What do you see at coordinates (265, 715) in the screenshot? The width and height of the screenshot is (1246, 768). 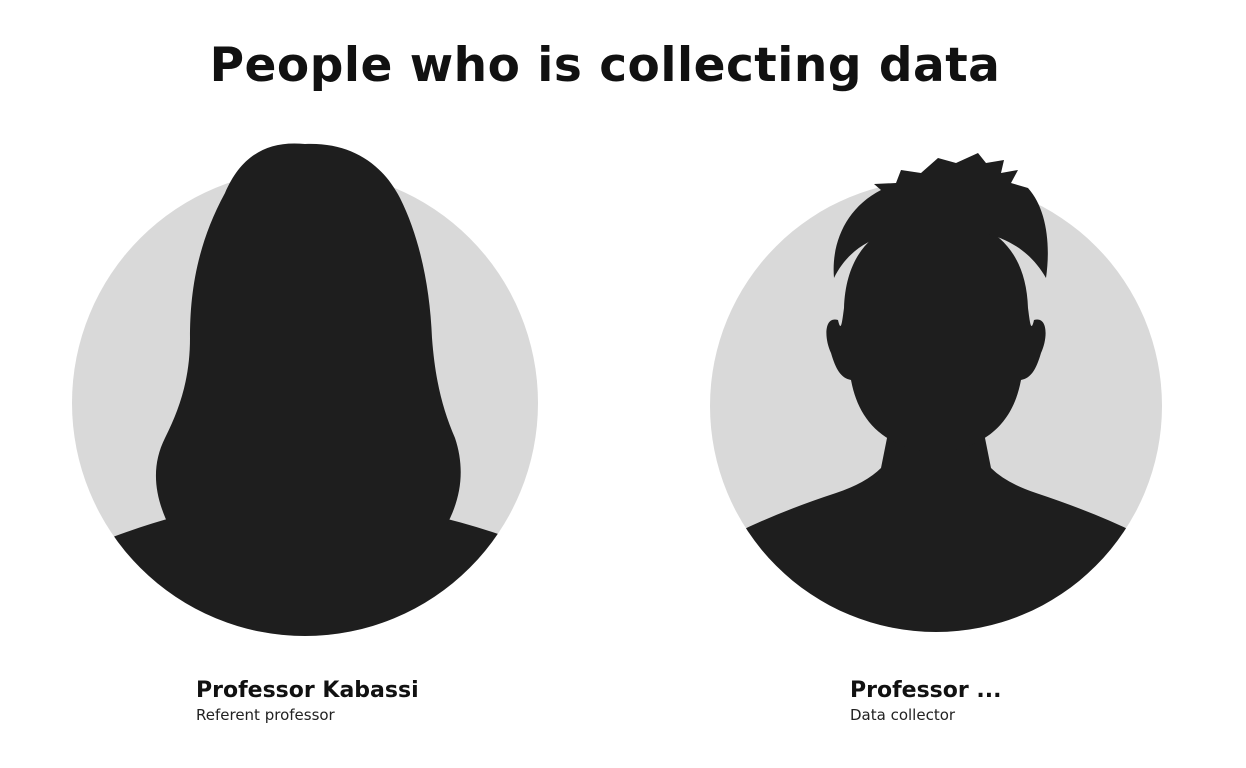 I see `person-role: Referent professor` at bounding box center [265, 715].